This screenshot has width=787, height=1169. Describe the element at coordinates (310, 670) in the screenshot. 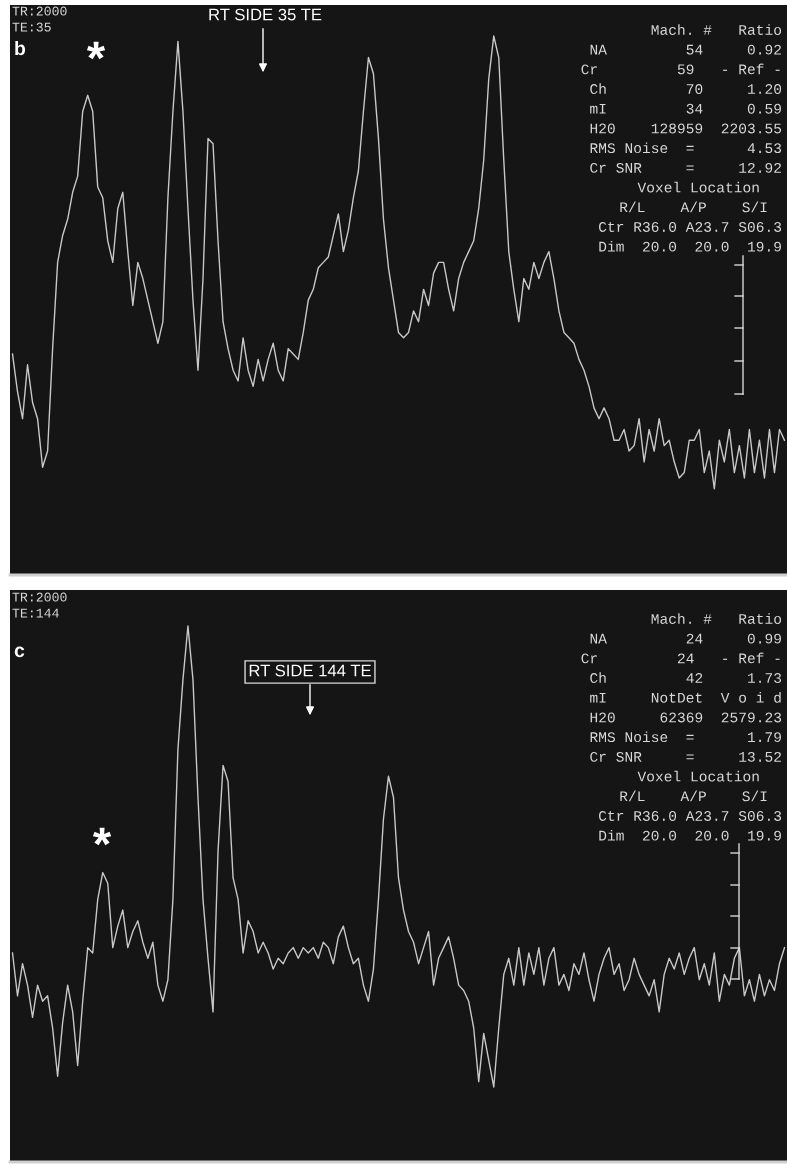

I see `annotation: RT SIDE 144 TE` at that location.